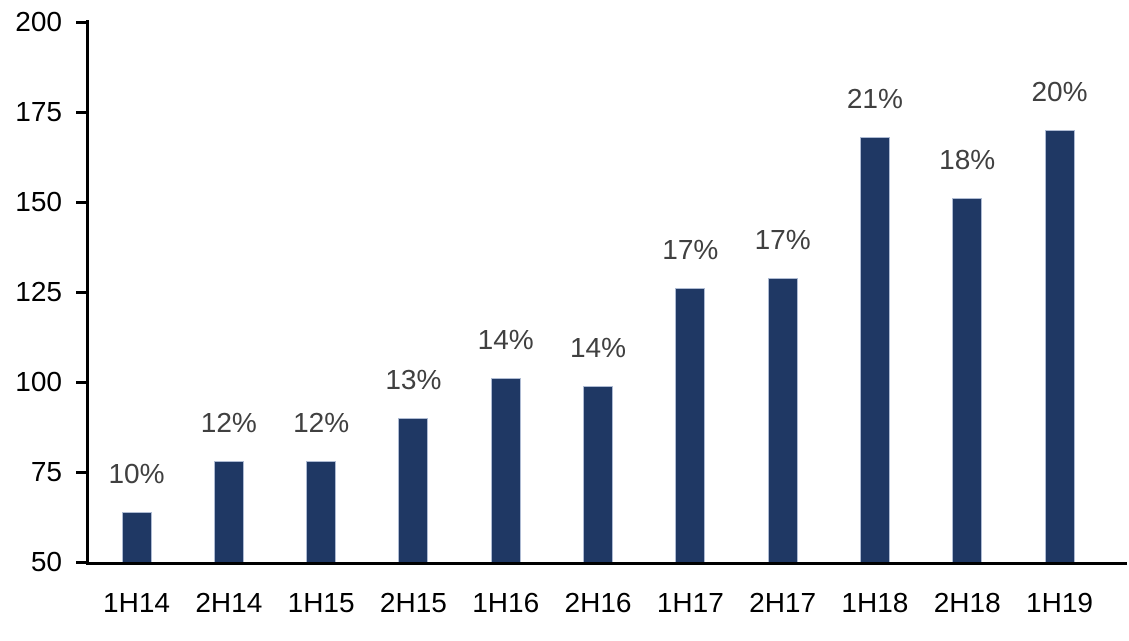 The image size is (1129, 641). Describe the element at coordinates (1059, 602) in the screenshot. I see `x-axis-label-1H19: 1H19` at that location.